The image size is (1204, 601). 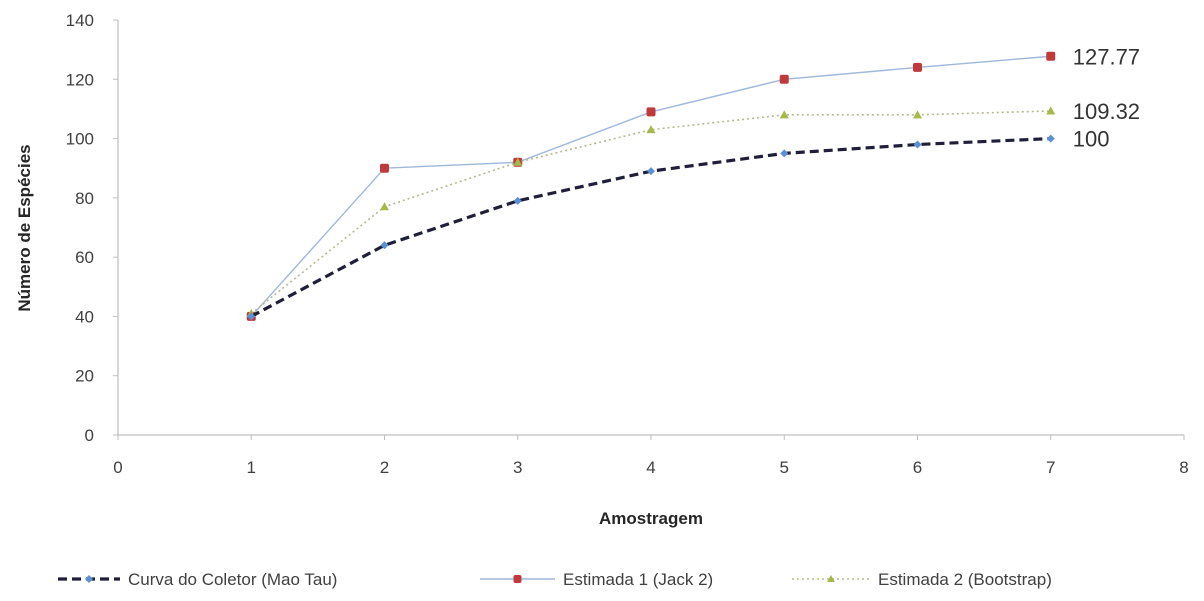 What do you see at coordinates (384, 467) in the screenshot?
I see `x-tick-label: 2` at bounding box center [384, 467].